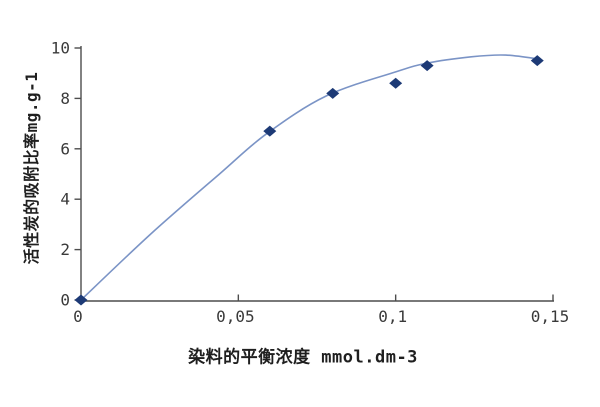  Describe the element at coordinates (303, 357) in the screenshot. I see `x-axis-label: 染料的平衡浓度 mmol.dm-3` at that location.